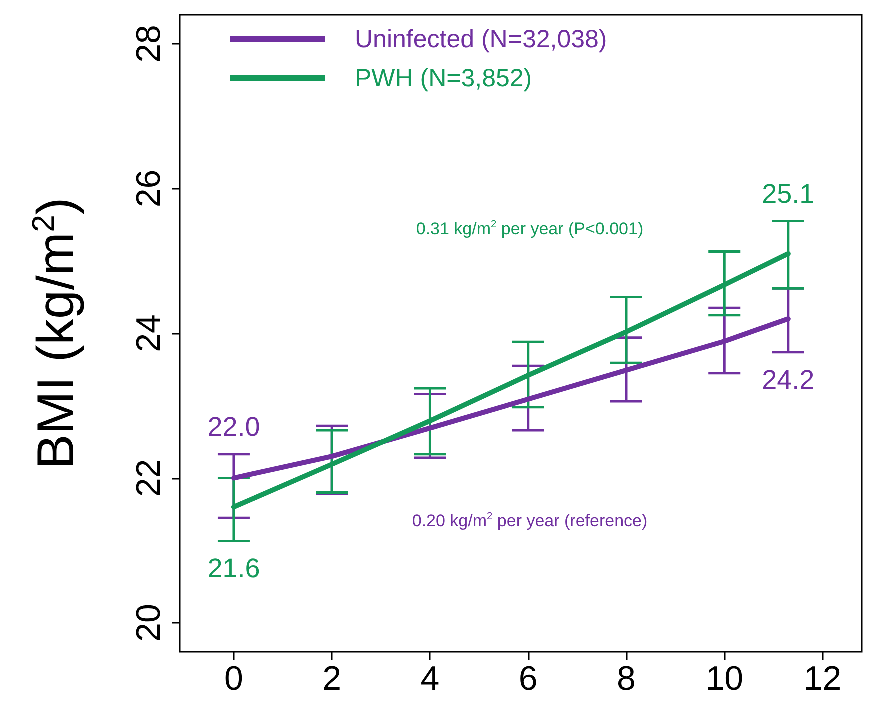  What do you see at coordinates (332, 679) in the screenshot?
I see `x-tick-label: 2` at bounding box center [332, 679].